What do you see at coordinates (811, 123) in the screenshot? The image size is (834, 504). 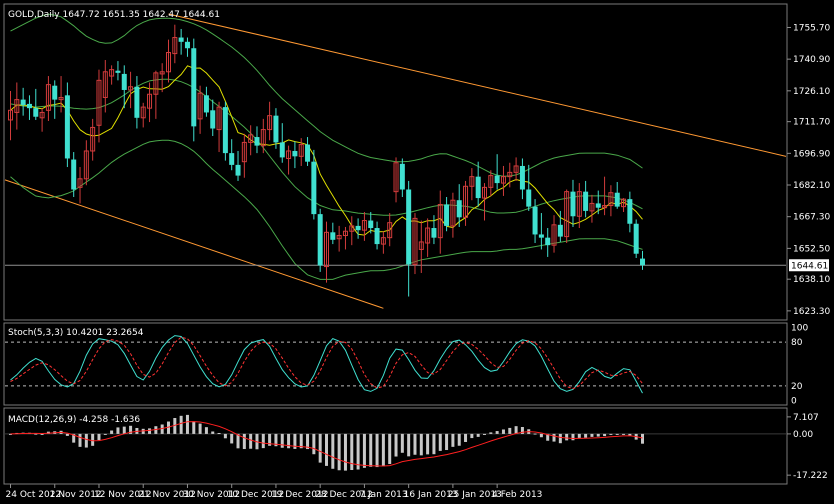 I see `price-tick-label: 1711.70` at bounding box center [811, 123].